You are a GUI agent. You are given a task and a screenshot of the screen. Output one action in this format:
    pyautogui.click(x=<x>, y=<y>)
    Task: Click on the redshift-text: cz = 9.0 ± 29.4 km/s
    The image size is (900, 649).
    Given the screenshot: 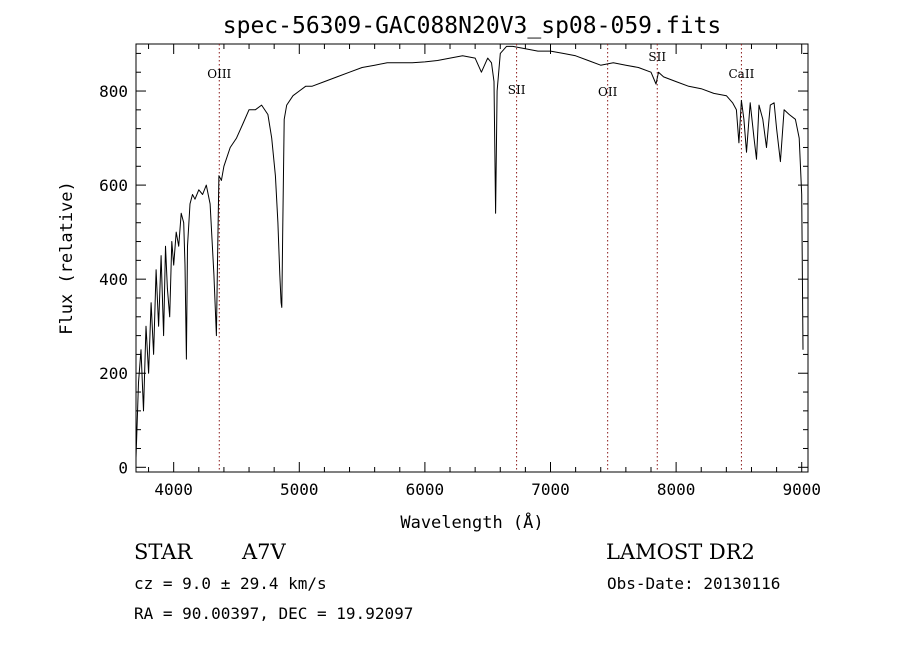 What is the action you would take?
    pyautogui.click(x=230, y=583)
    